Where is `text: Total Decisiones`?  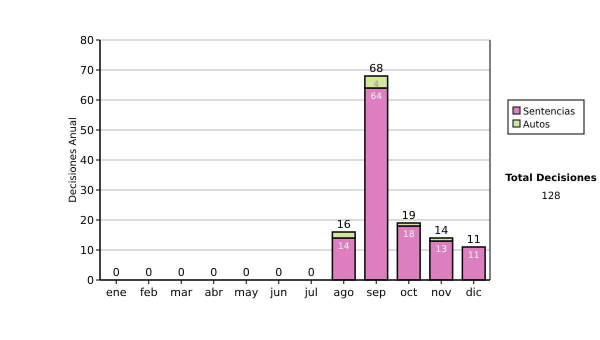
text: Total Decisiones is located at coordinates (551, 178).